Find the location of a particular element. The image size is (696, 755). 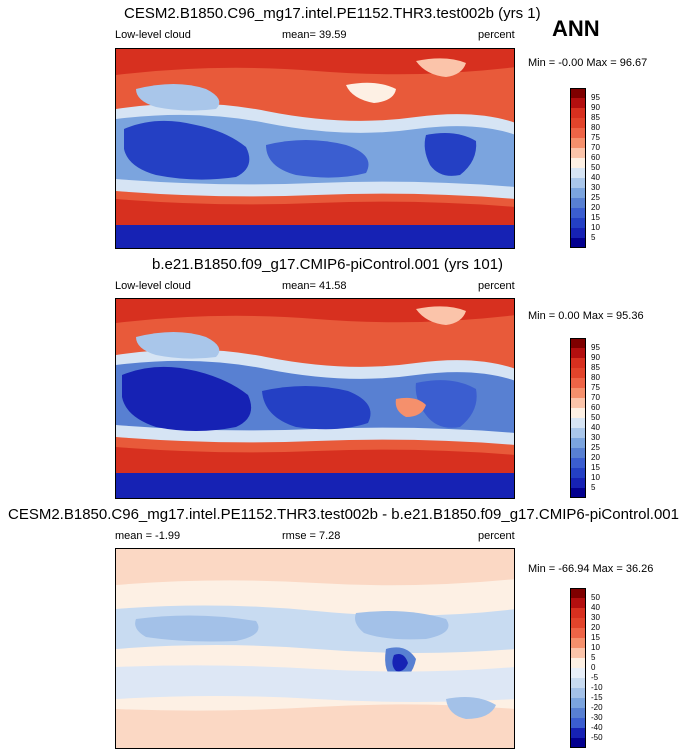

panel-3-mean-label: mean = -1.99 is located at coordinates (148, 536).